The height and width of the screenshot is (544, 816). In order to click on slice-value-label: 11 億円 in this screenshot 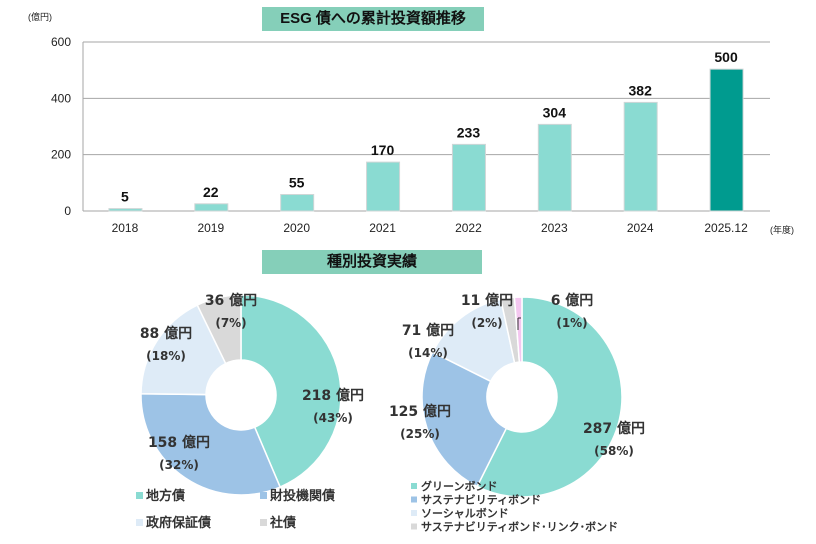, I will do `click(487, 300)`.